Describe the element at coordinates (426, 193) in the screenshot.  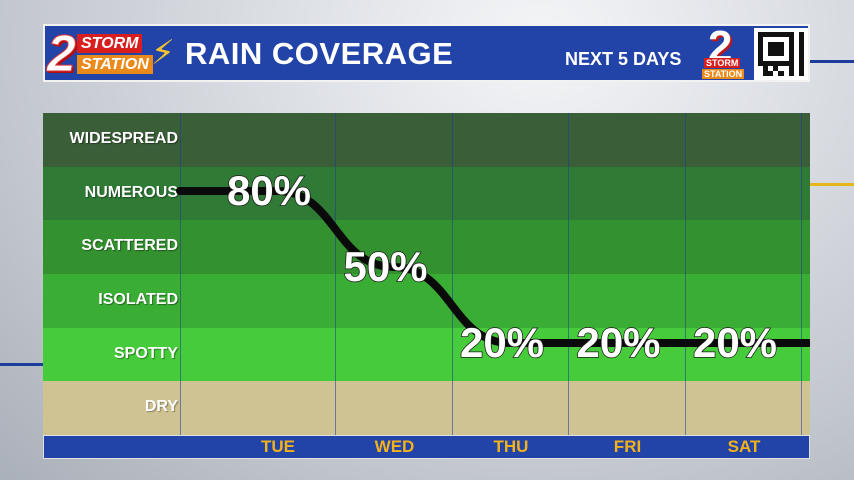
I see `band-numerous` at that location.